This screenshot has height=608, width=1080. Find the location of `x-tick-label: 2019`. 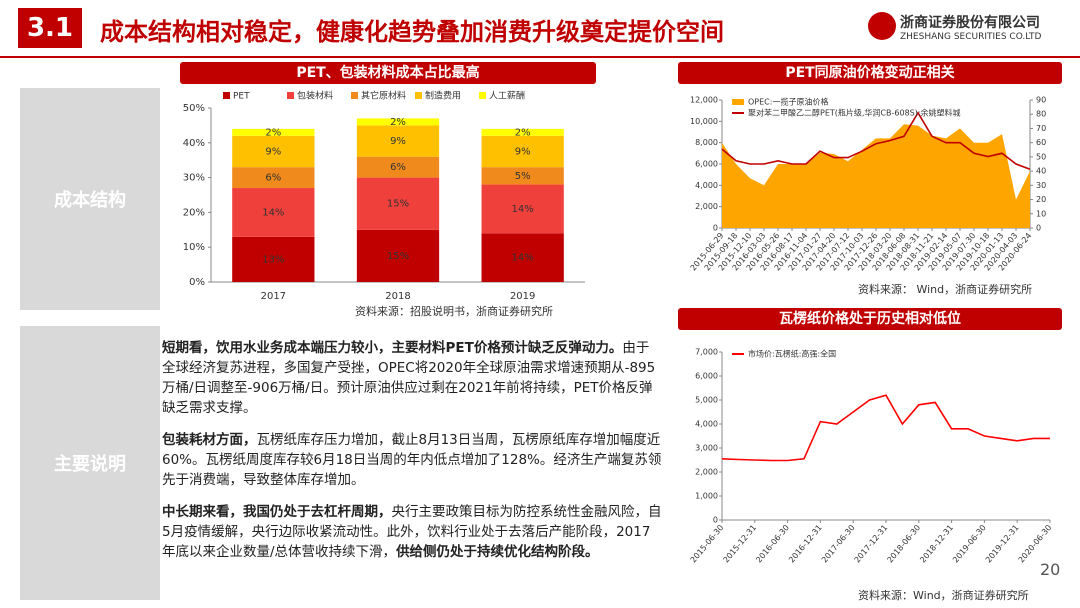

x-tick-label: 2019 is located at coordinates (522, 296).